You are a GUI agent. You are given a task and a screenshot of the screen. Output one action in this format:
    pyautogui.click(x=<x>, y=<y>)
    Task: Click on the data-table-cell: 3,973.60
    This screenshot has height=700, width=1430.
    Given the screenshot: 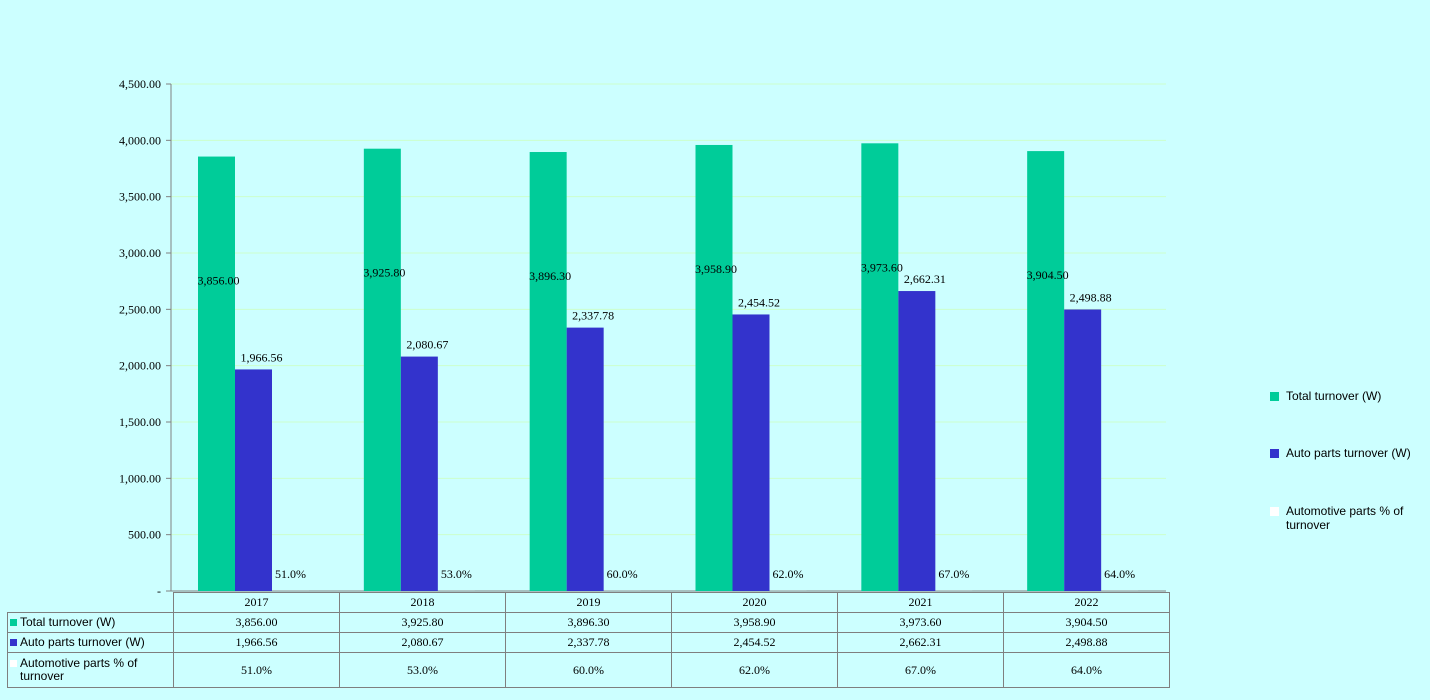 What is the action you would take?
    pyautogui.click(x=920, y=622)
    